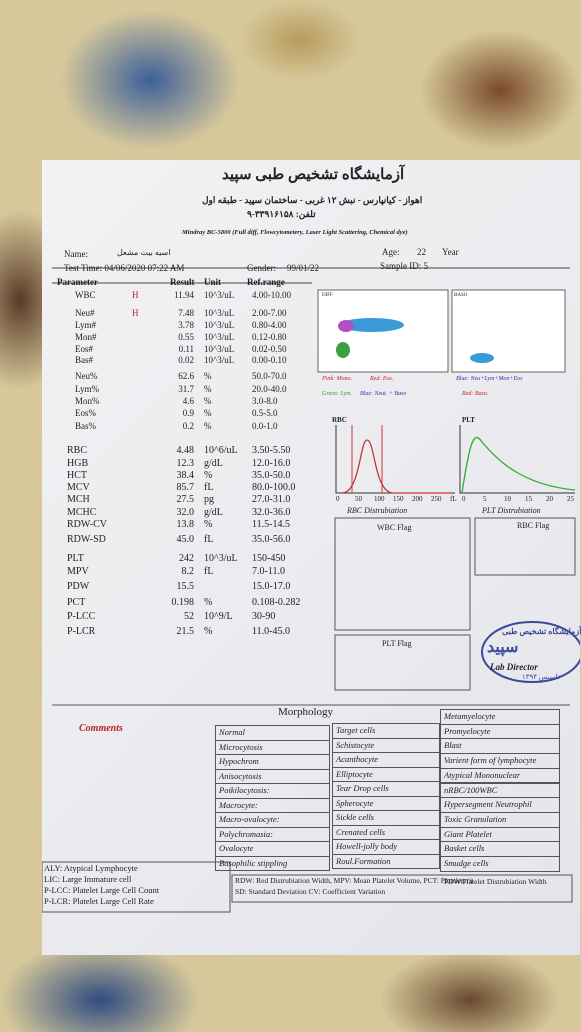 This screenshot has height=1032, width=581. What do you see at coordinates (386, 731) in the screenshot?
I see `morphology-item: Target cells` at bounding box center [386, 731].